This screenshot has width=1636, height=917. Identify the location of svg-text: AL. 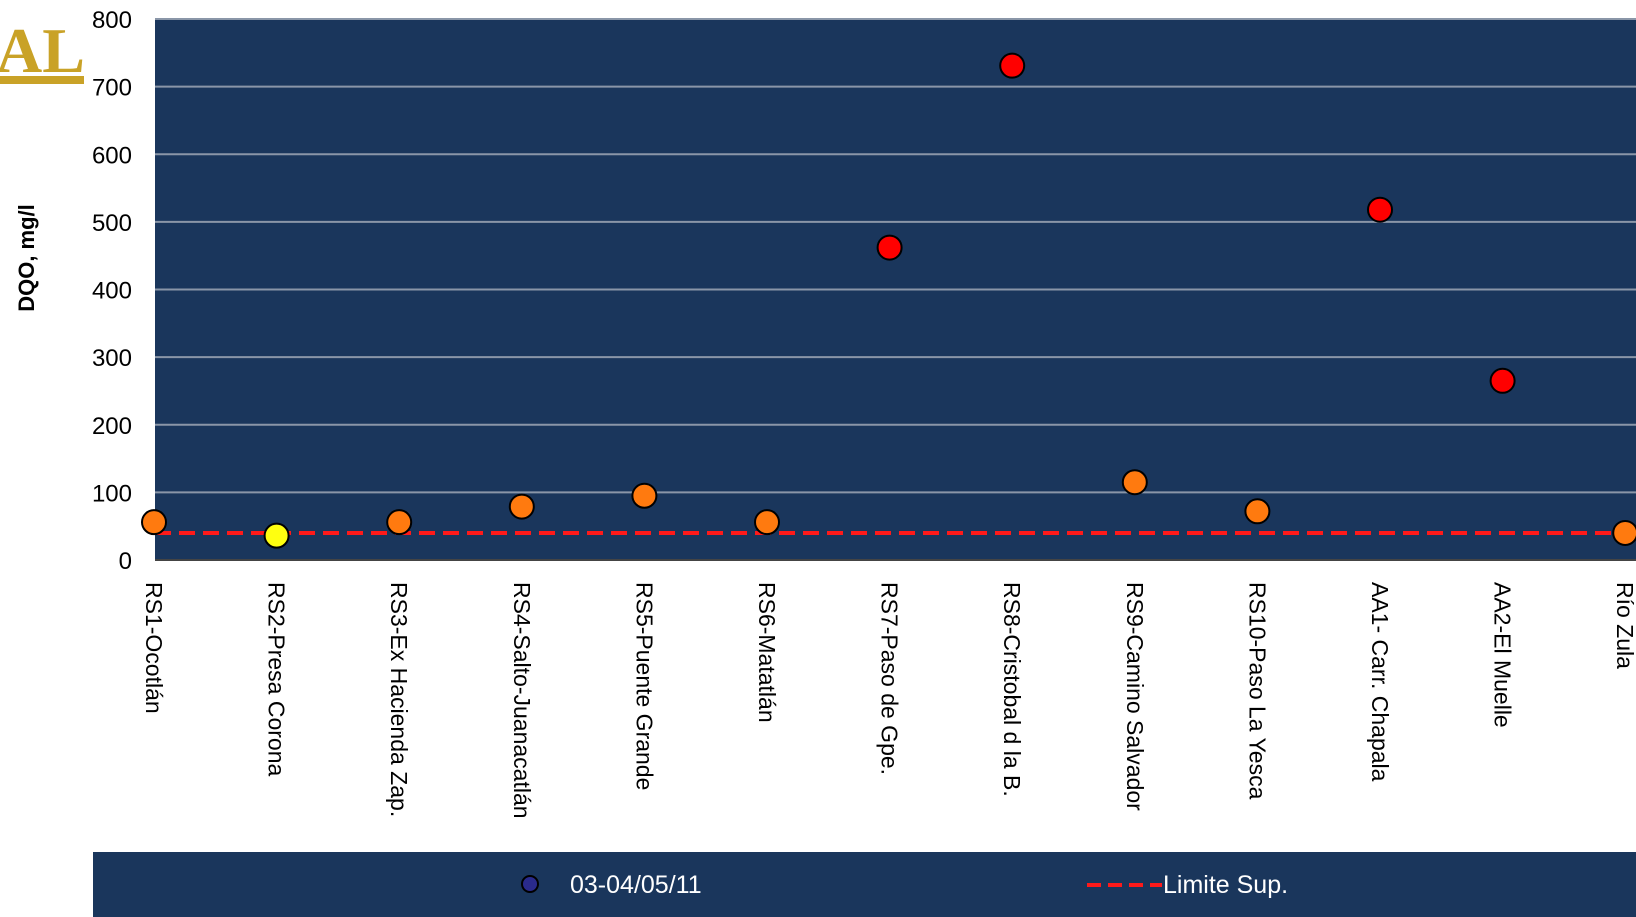
(42, 50).